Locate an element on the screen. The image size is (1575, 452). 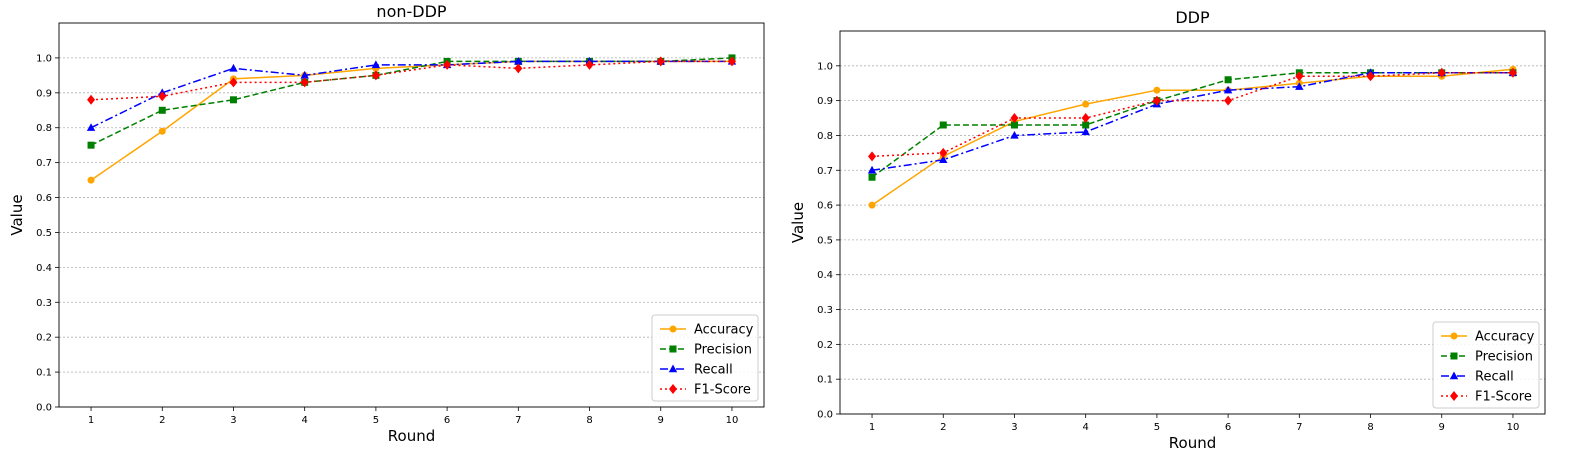
x-tick-label: 4 is located at coordinates (304, 420).